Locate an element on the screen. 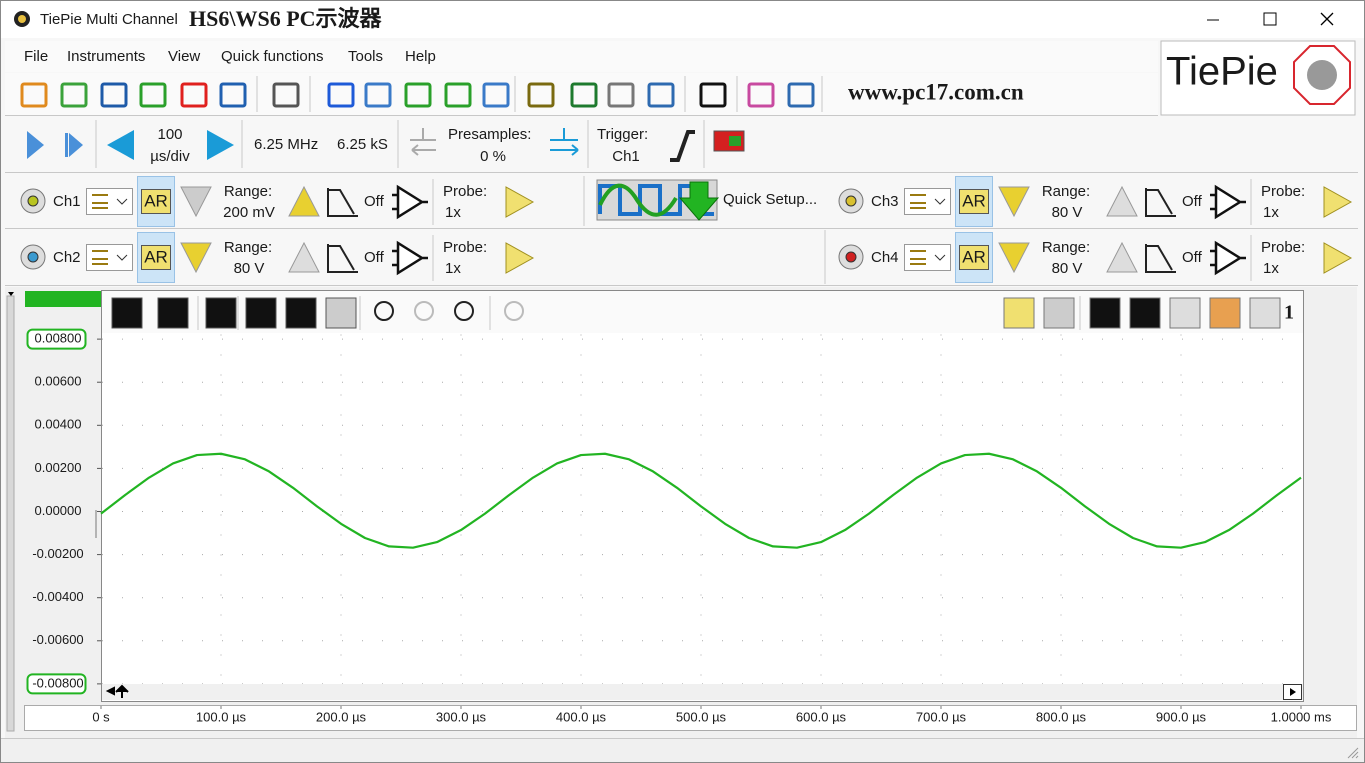  status-bar is located at coordinates (682, 750).